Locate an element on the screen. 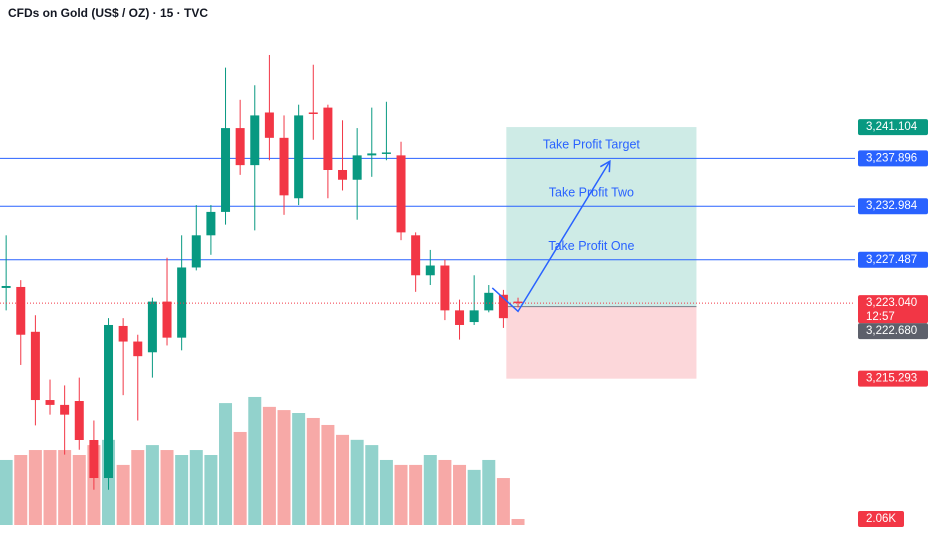 The image size is (932, 550). profit-zone is located at coordinates (601, 217).